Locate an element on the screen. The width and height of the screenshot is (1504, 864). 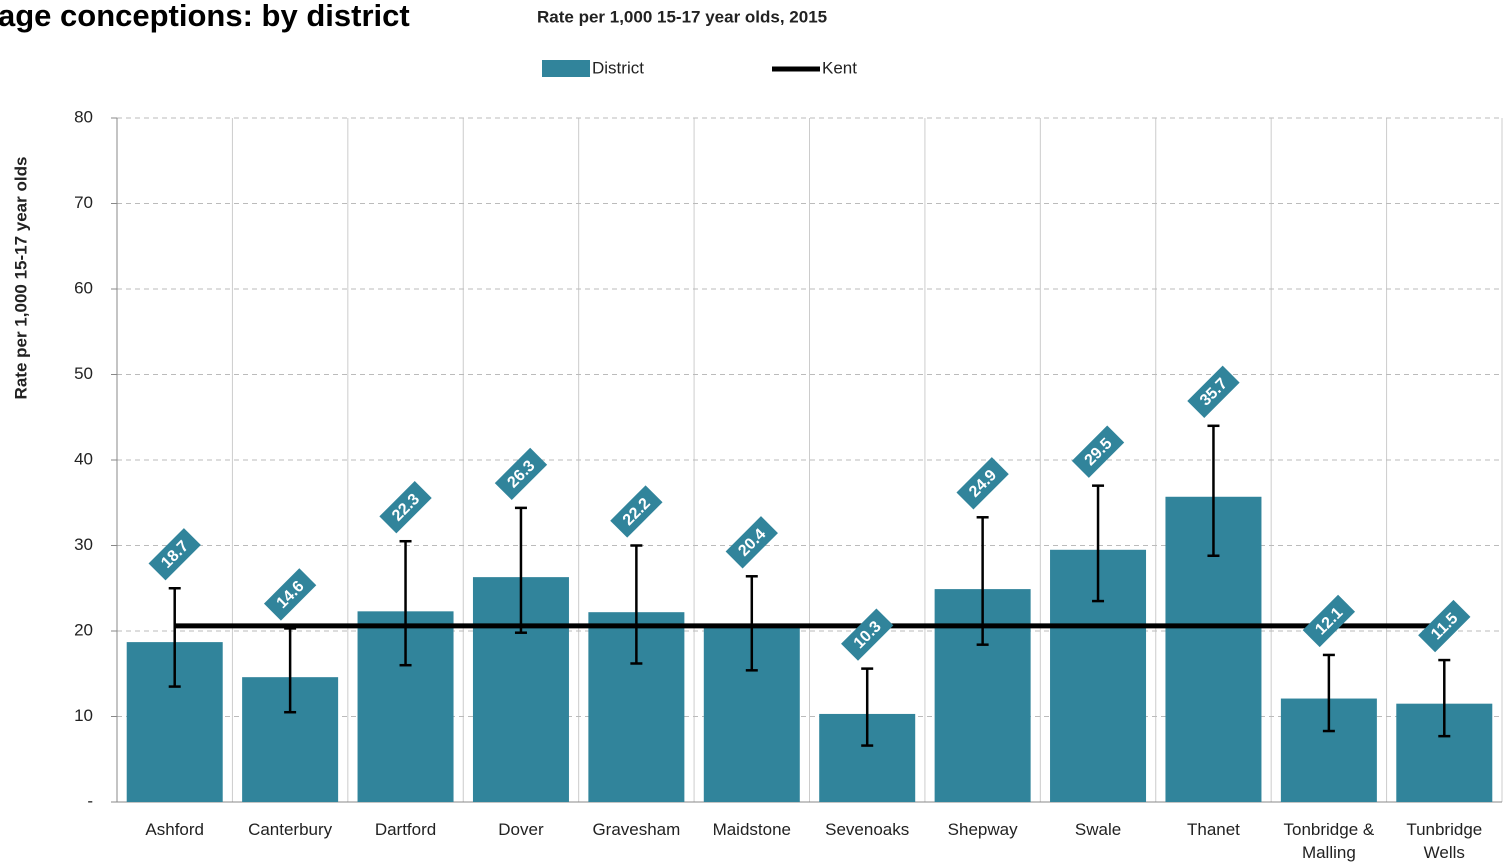
y-tick-label: 40 is located at coordinates (83, 458).